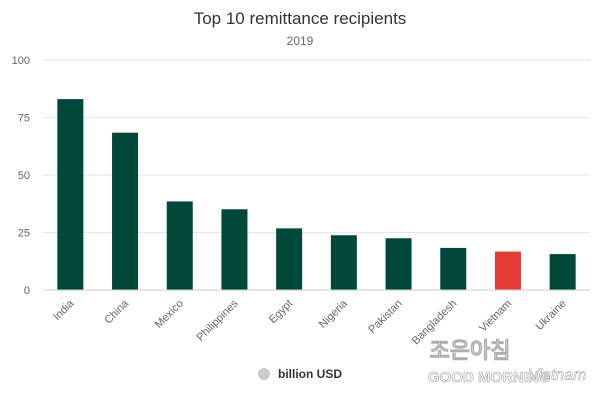  I want to click on y-axis-ticks: 0 25 50 75 100, so click(21, 176).